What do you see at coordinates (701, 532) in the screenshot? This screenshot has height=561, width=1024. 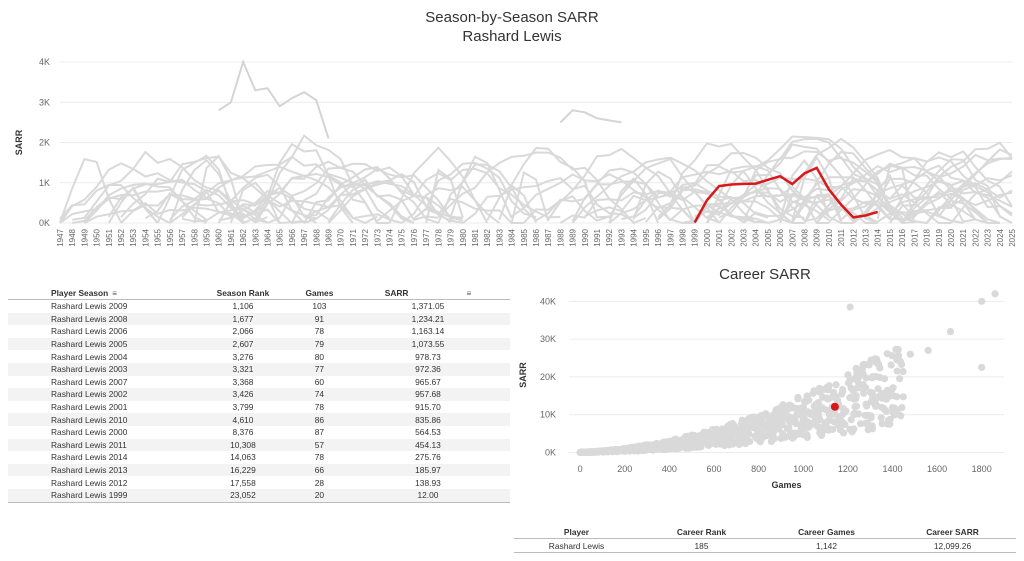 I see `header-career-rank: Career Rank` at bounding box center [701, 532].